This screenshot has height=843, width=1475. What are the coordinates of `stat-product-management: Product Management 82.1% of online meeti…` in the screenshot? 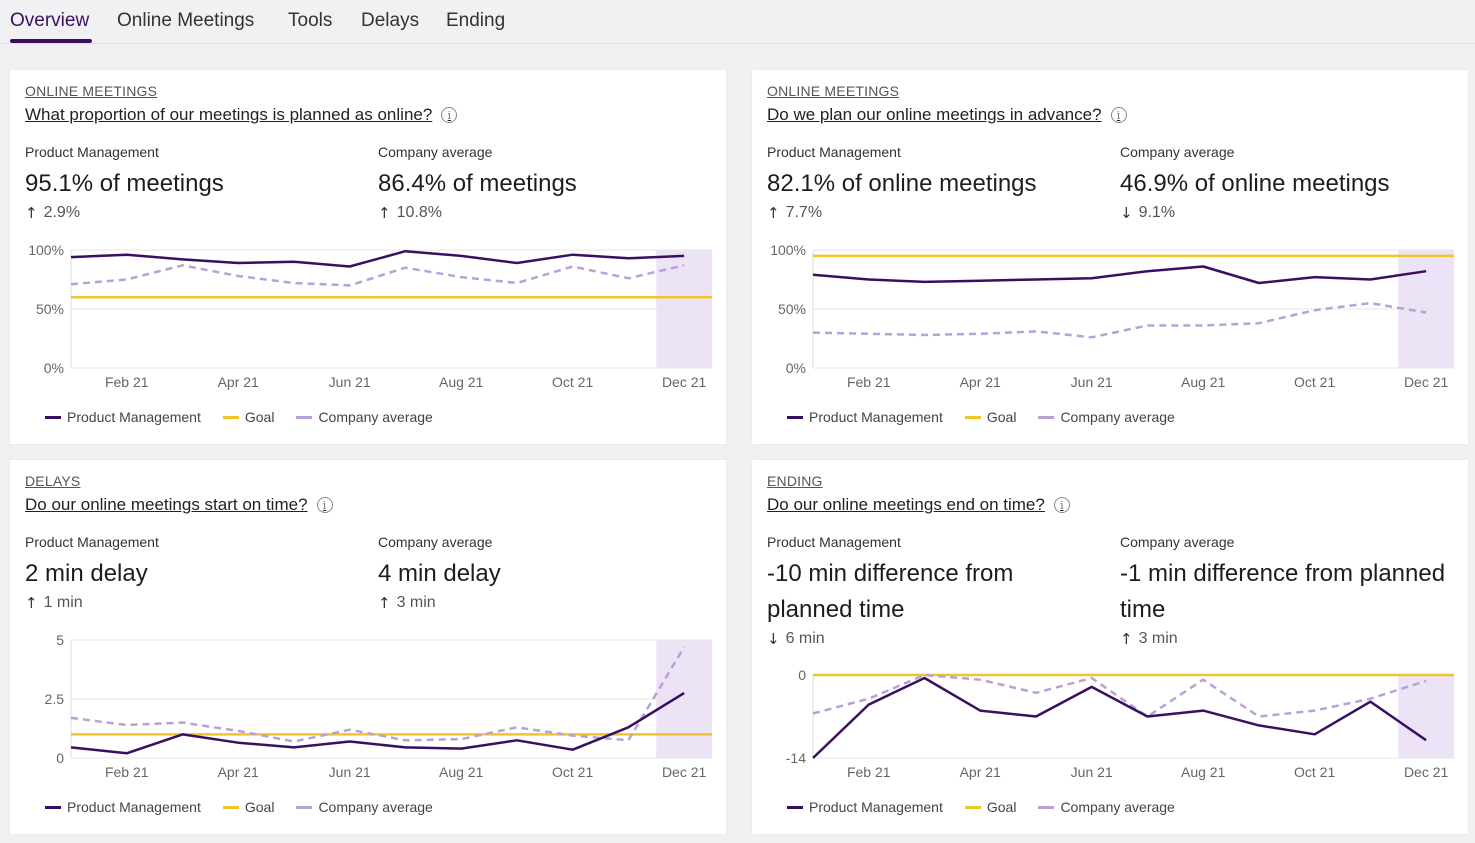 It's located at (932, 183).